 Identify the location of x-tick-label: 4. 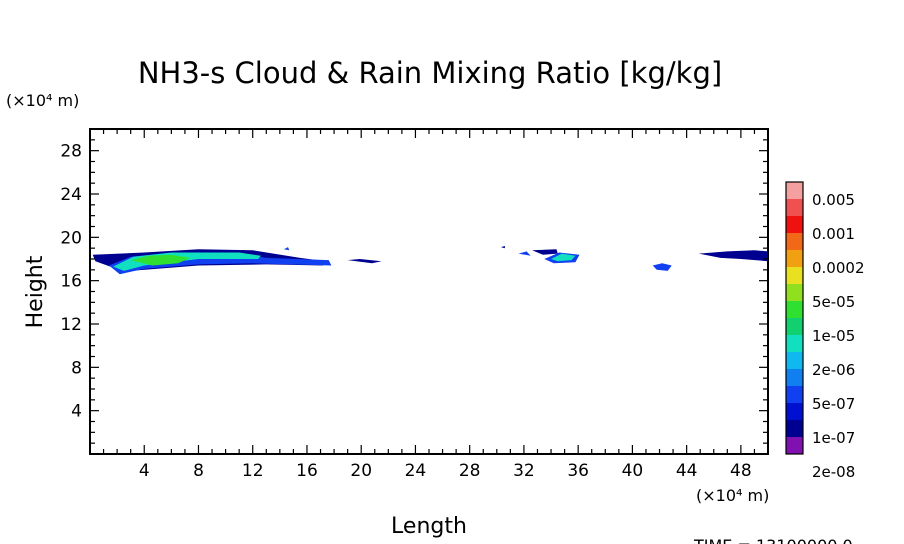
(144, 471).